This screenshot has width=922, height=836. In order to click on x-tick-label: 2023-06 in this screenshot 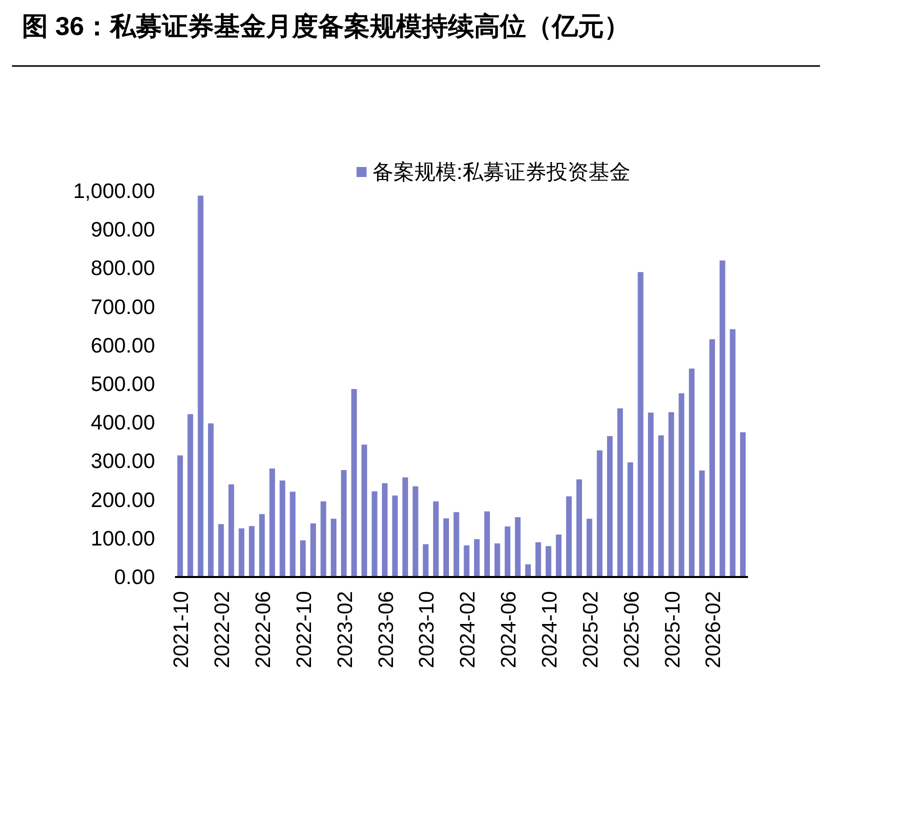, I will do `click(386, 629)`.